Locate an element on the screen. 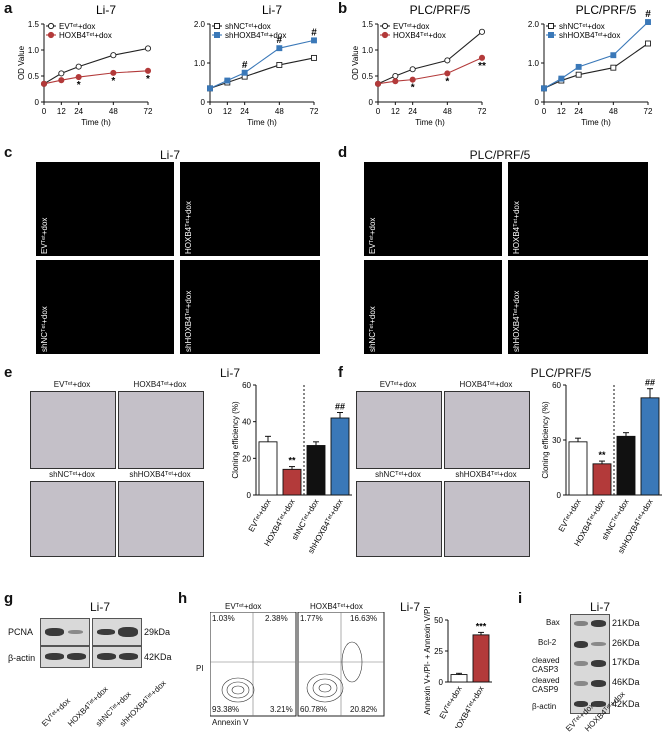  blot-i-size-3: 46KDa is located at coordinates (626, 682).